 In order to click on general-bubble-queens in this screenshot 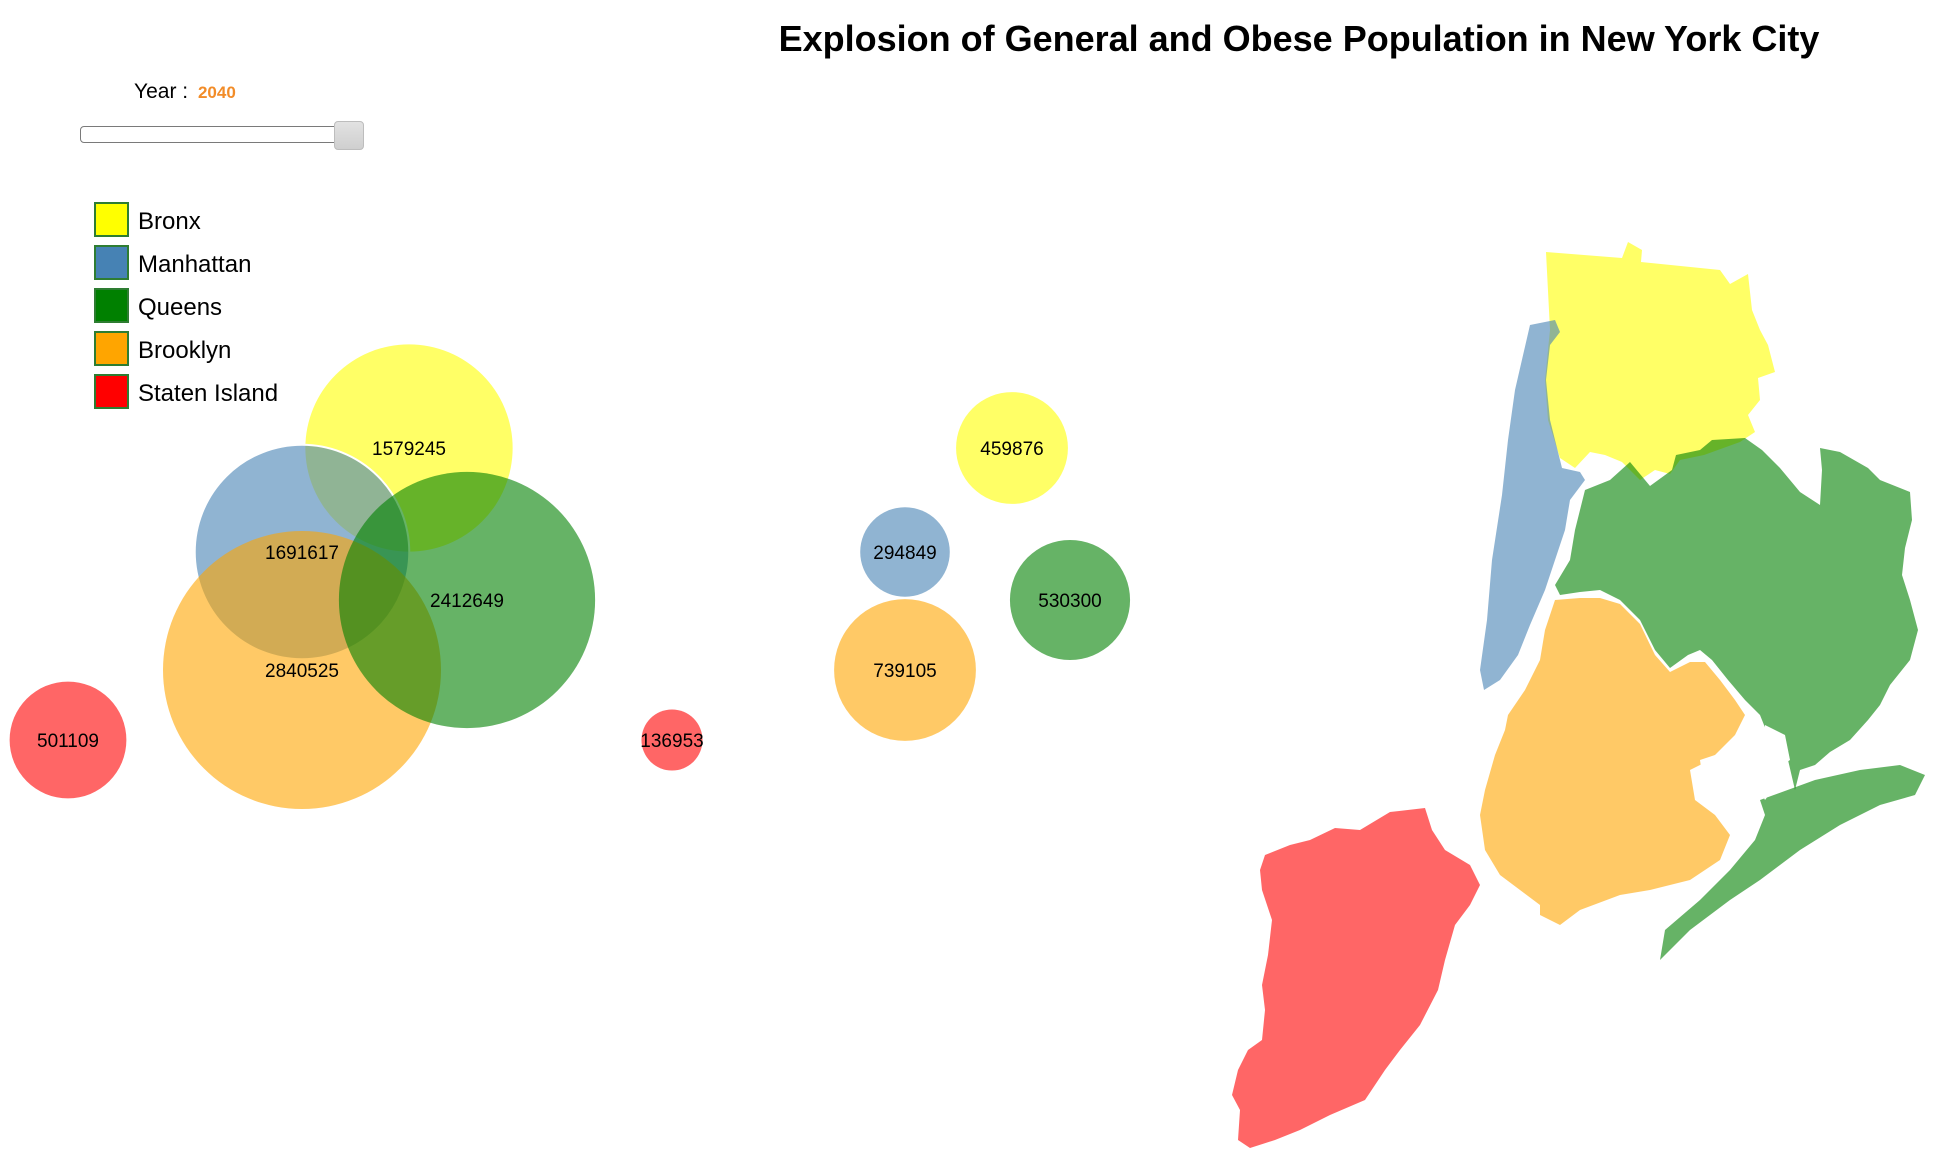, I will do `click(467, 600)`.